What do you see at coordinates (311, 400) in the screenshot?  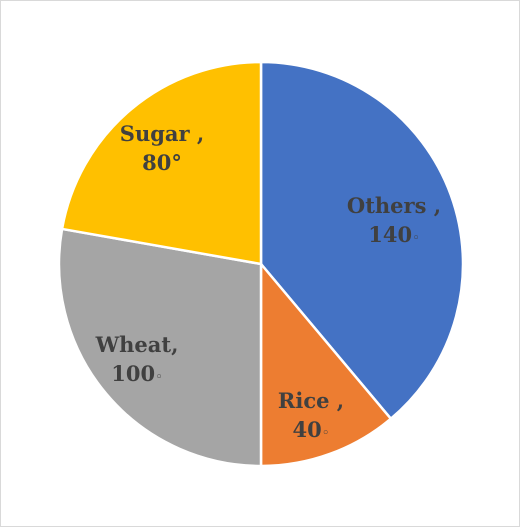 I see `slice-label-line1: Rice ,` at bounding box center [311, 400].